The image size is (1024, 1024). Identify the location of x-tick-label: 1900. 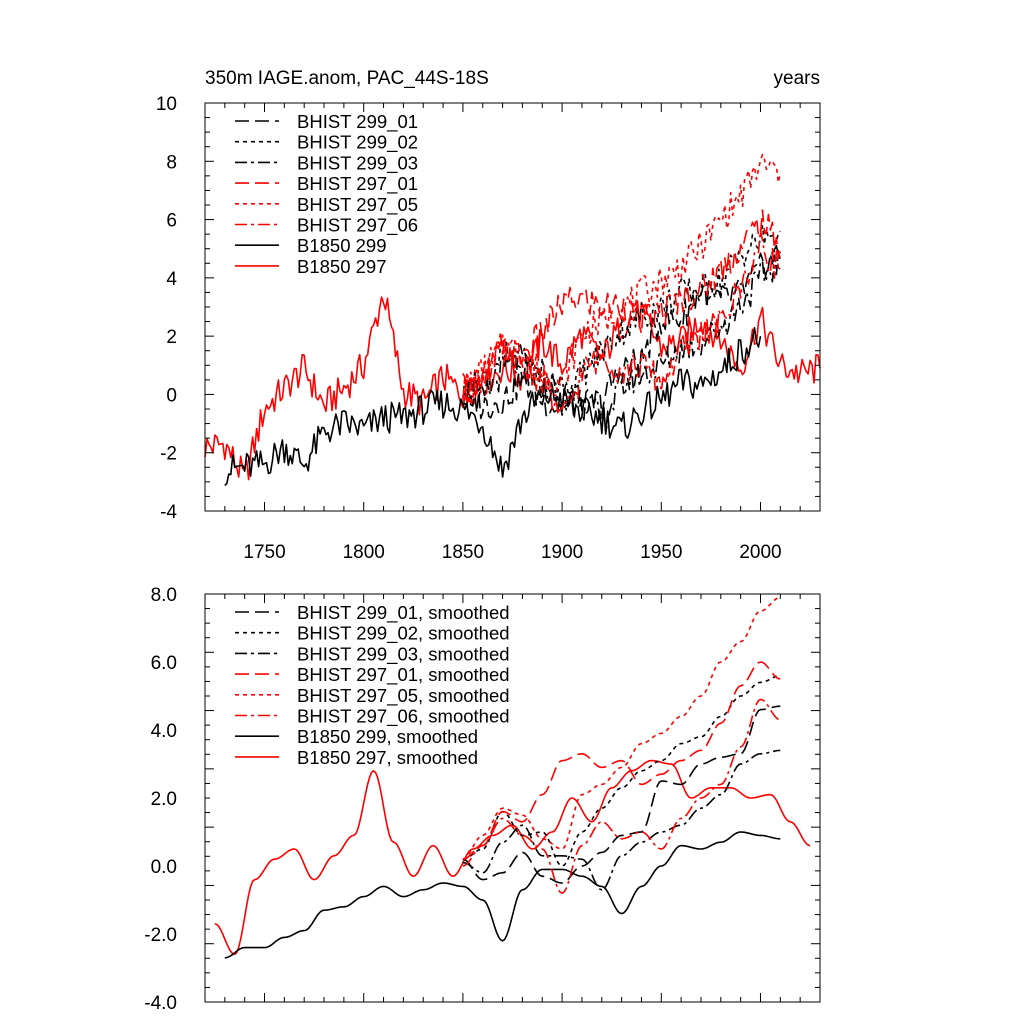
(562, 552).